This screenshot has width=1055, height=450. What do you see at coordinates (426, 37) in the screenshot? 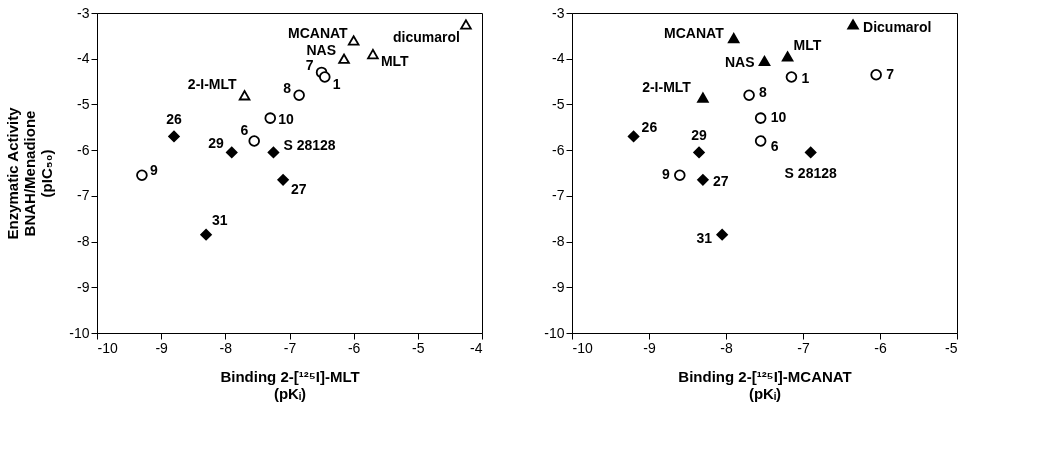
I see `annotation: dicumarol` at bounding box center [426, 37].